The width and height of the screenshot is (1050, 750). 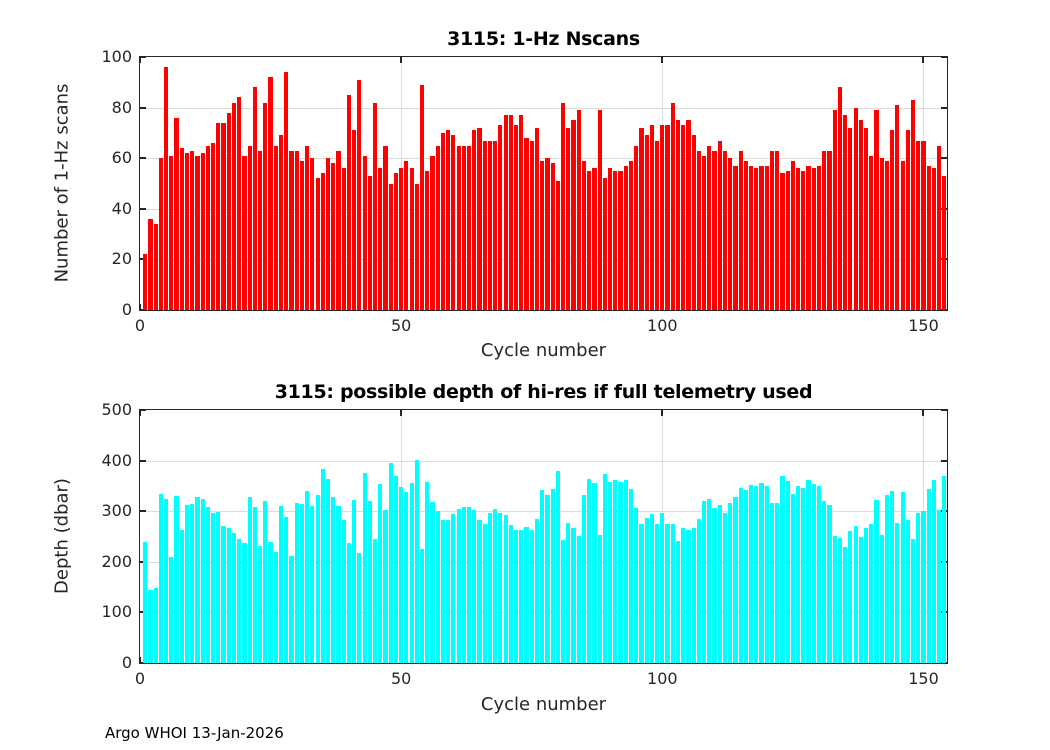 I want to click on x-tick-label: 50, so click(x=401, y=325).